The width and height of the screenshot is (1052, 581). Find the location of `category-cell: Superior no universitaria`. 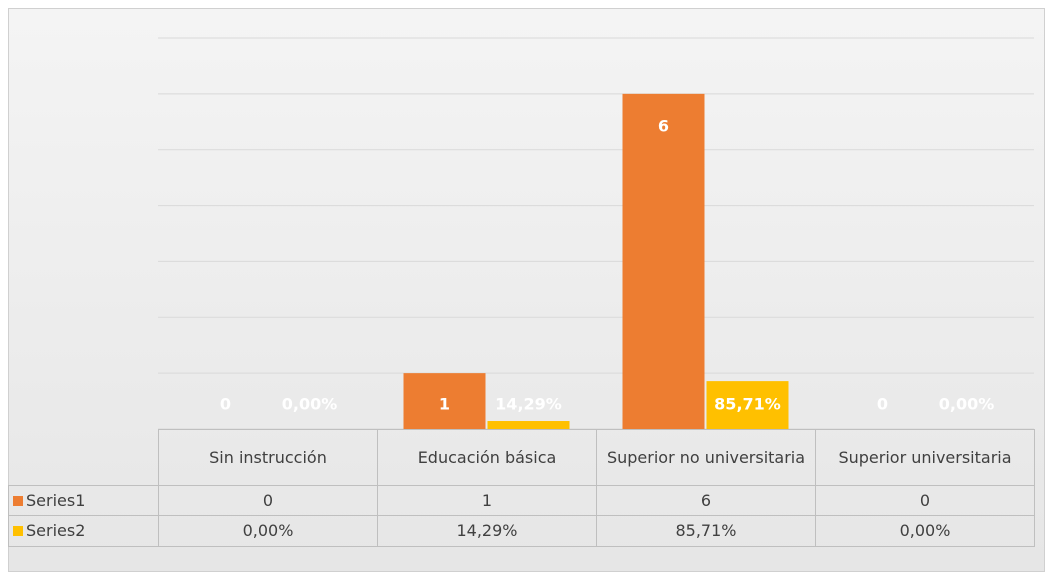

category-cell: Superior no universitaria is located at coordinates (706, 457).